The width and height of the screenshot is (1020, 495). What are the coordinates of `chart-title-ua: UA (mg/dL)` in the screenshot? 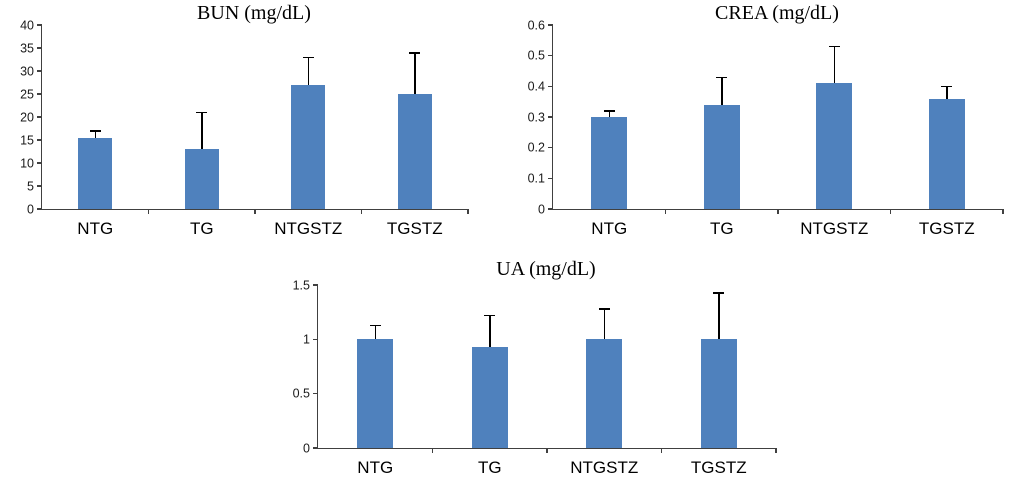 It's located at (546, 269).